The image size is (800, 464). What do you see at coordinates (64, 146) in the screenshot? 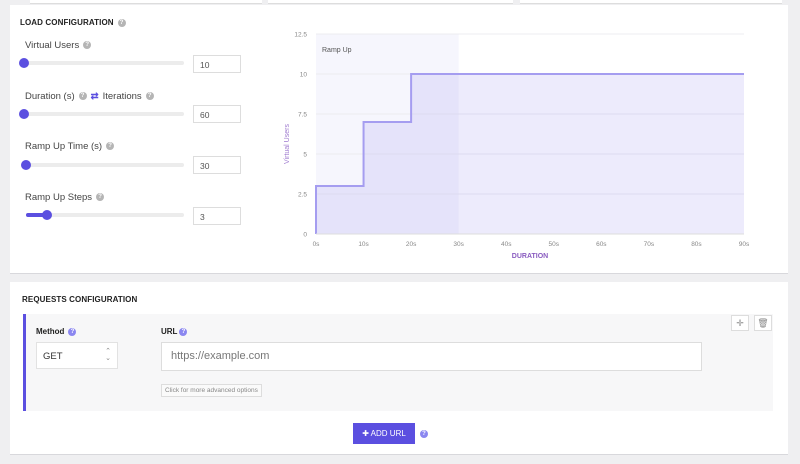
I see `label-text: Ramp Up Time (s)` at bounding box center [64, 146].